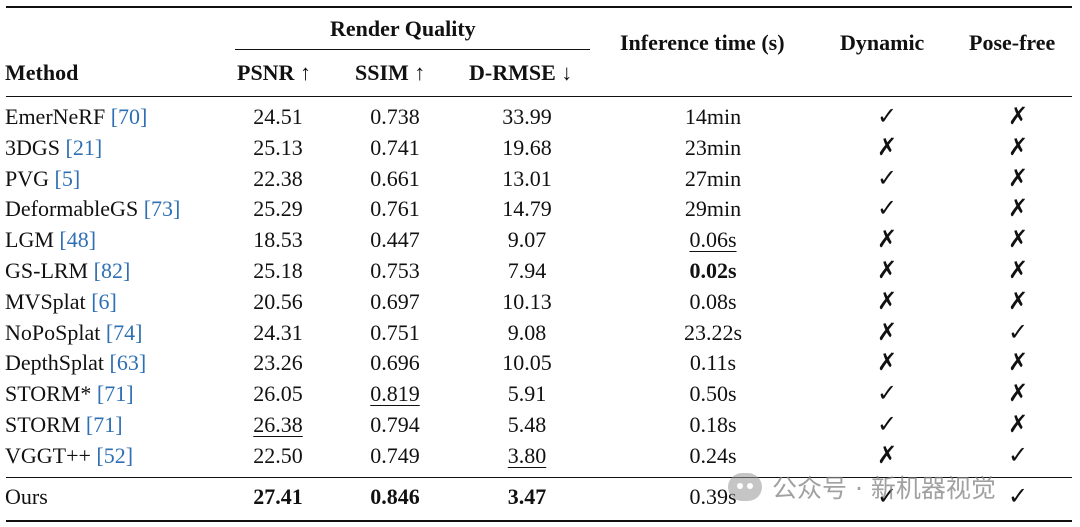 This screenshot has height=527, width=1080. I want to click on time-cell: 0.24s, so click(713, 455).